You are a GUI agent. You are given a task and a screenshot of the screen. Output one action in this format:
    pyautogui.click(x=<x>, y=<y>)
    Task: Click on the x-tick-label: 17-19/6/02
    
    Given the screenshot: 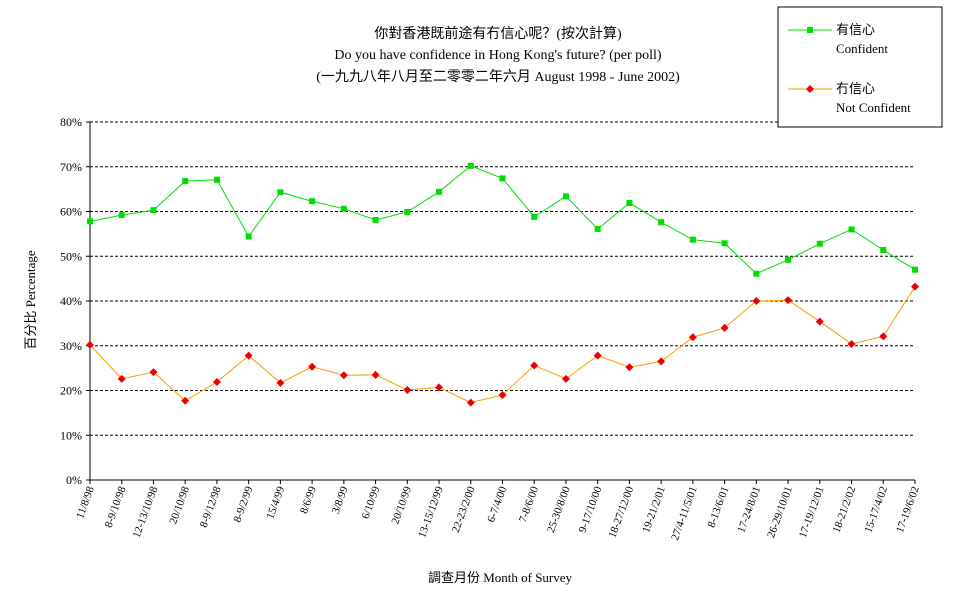 What is the action you would take?
    pyautogui.click(x=908, y=509)
    